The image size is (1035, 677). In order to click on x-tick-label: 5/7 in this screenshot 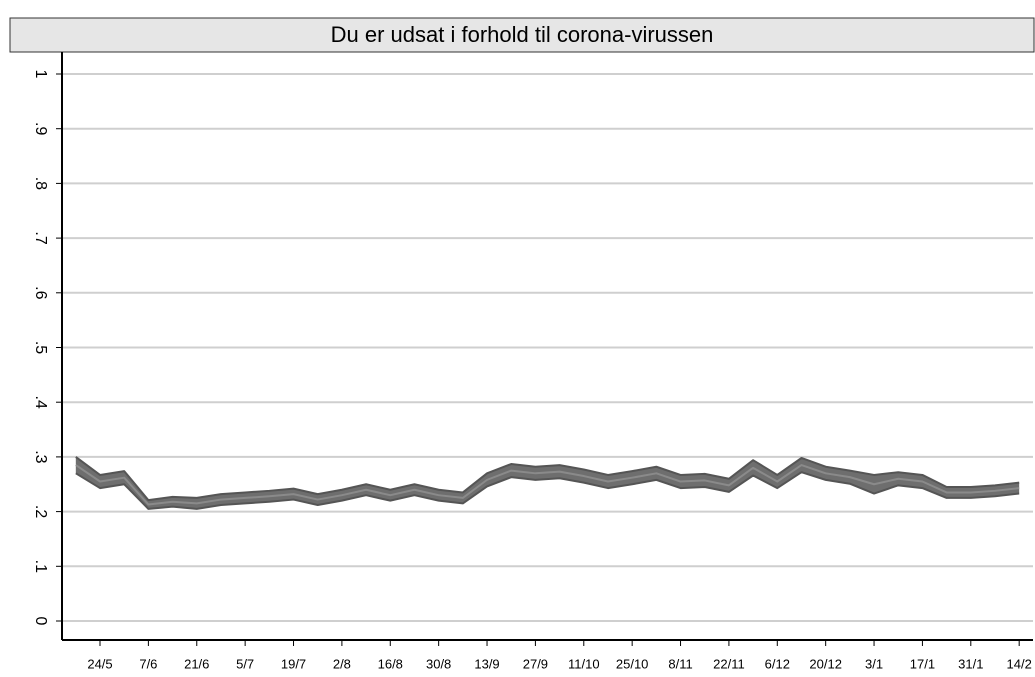, I will do `click(245, 663)`.